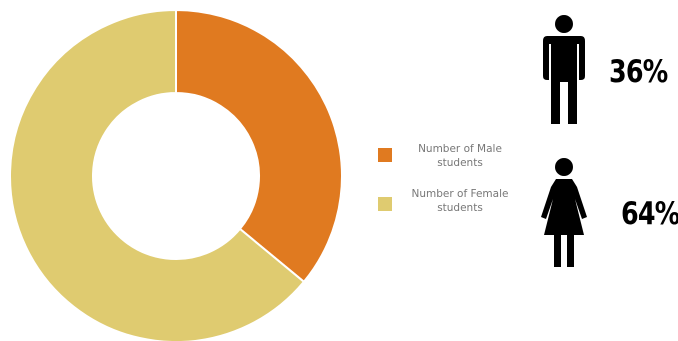 This screenshot has width=678, height=341. I want to click on legend-label-female: Number of Female students, so click(460, 201).